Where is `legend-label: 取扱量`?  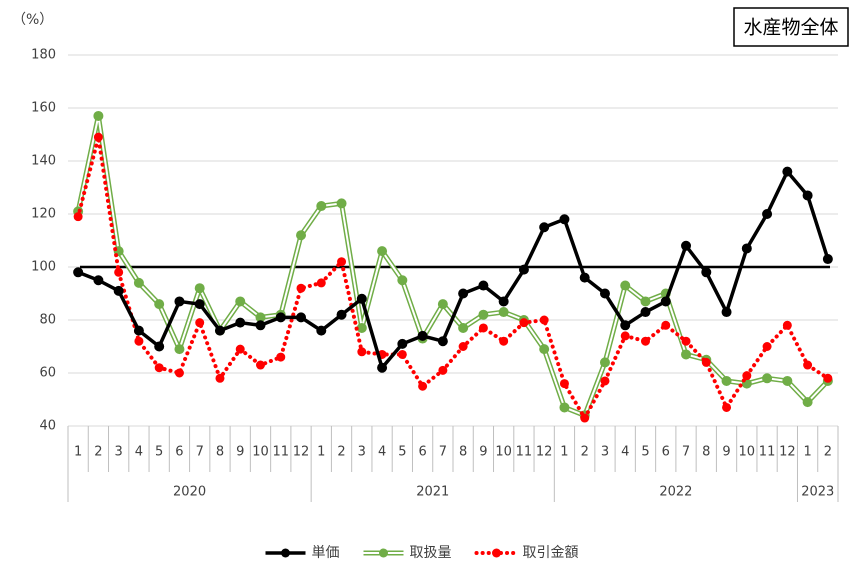 legend-label: 取扱量 is located at coordinates (431, 553).